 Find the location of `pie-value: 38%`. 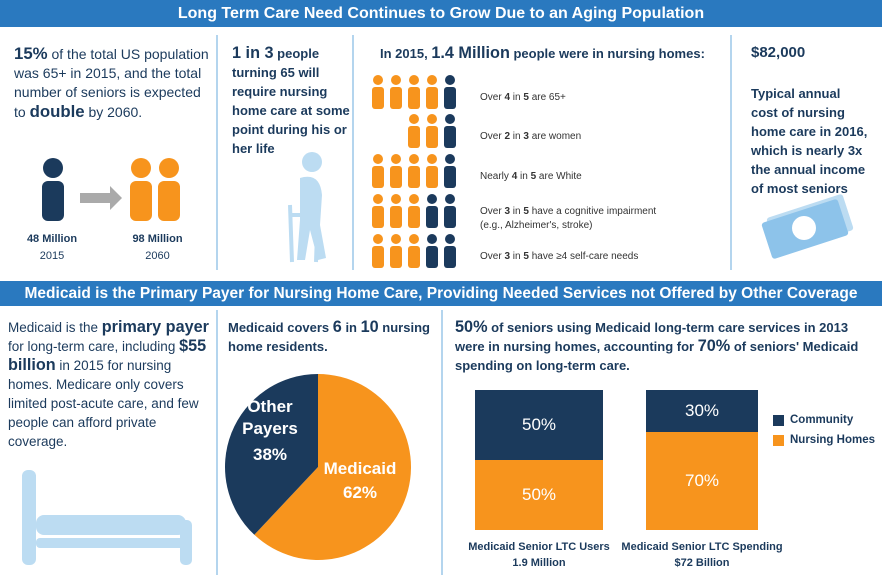

pie-value: 38% is located at coordinates (270, 454).